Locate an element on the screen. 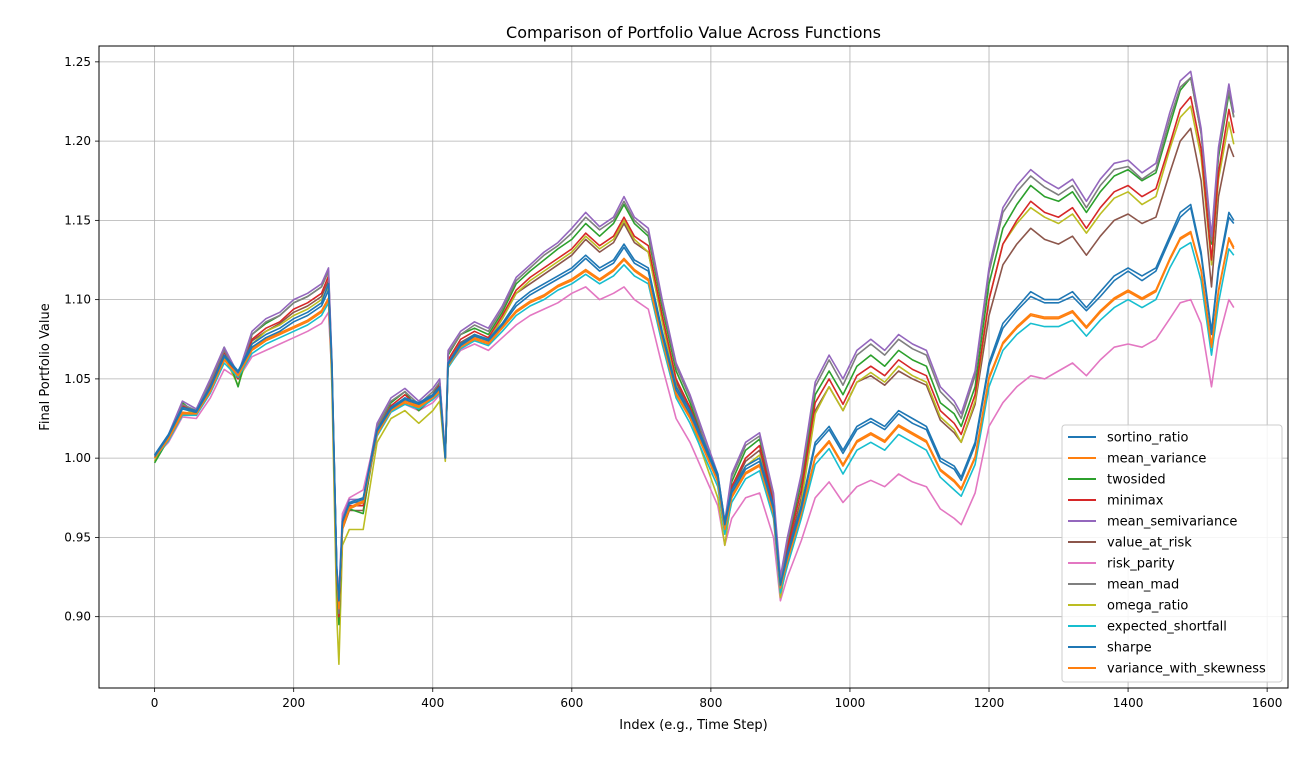 This screenshot has width=1314, height=763. y-tick-label: 1.20 is located at coordinates (77, 141).